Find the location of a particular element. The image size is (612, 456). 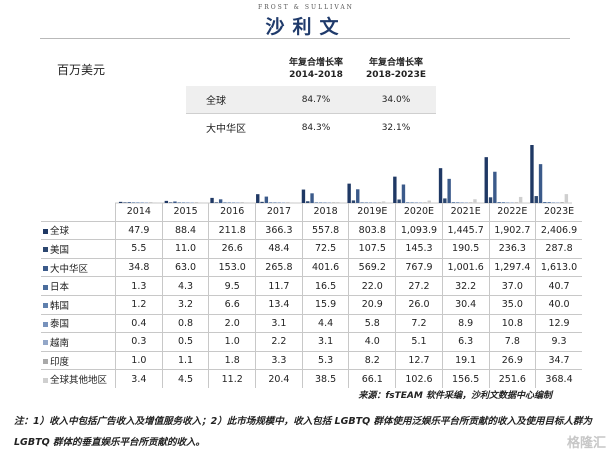

data-label: 569.2 is located at coordinates (372, 267).